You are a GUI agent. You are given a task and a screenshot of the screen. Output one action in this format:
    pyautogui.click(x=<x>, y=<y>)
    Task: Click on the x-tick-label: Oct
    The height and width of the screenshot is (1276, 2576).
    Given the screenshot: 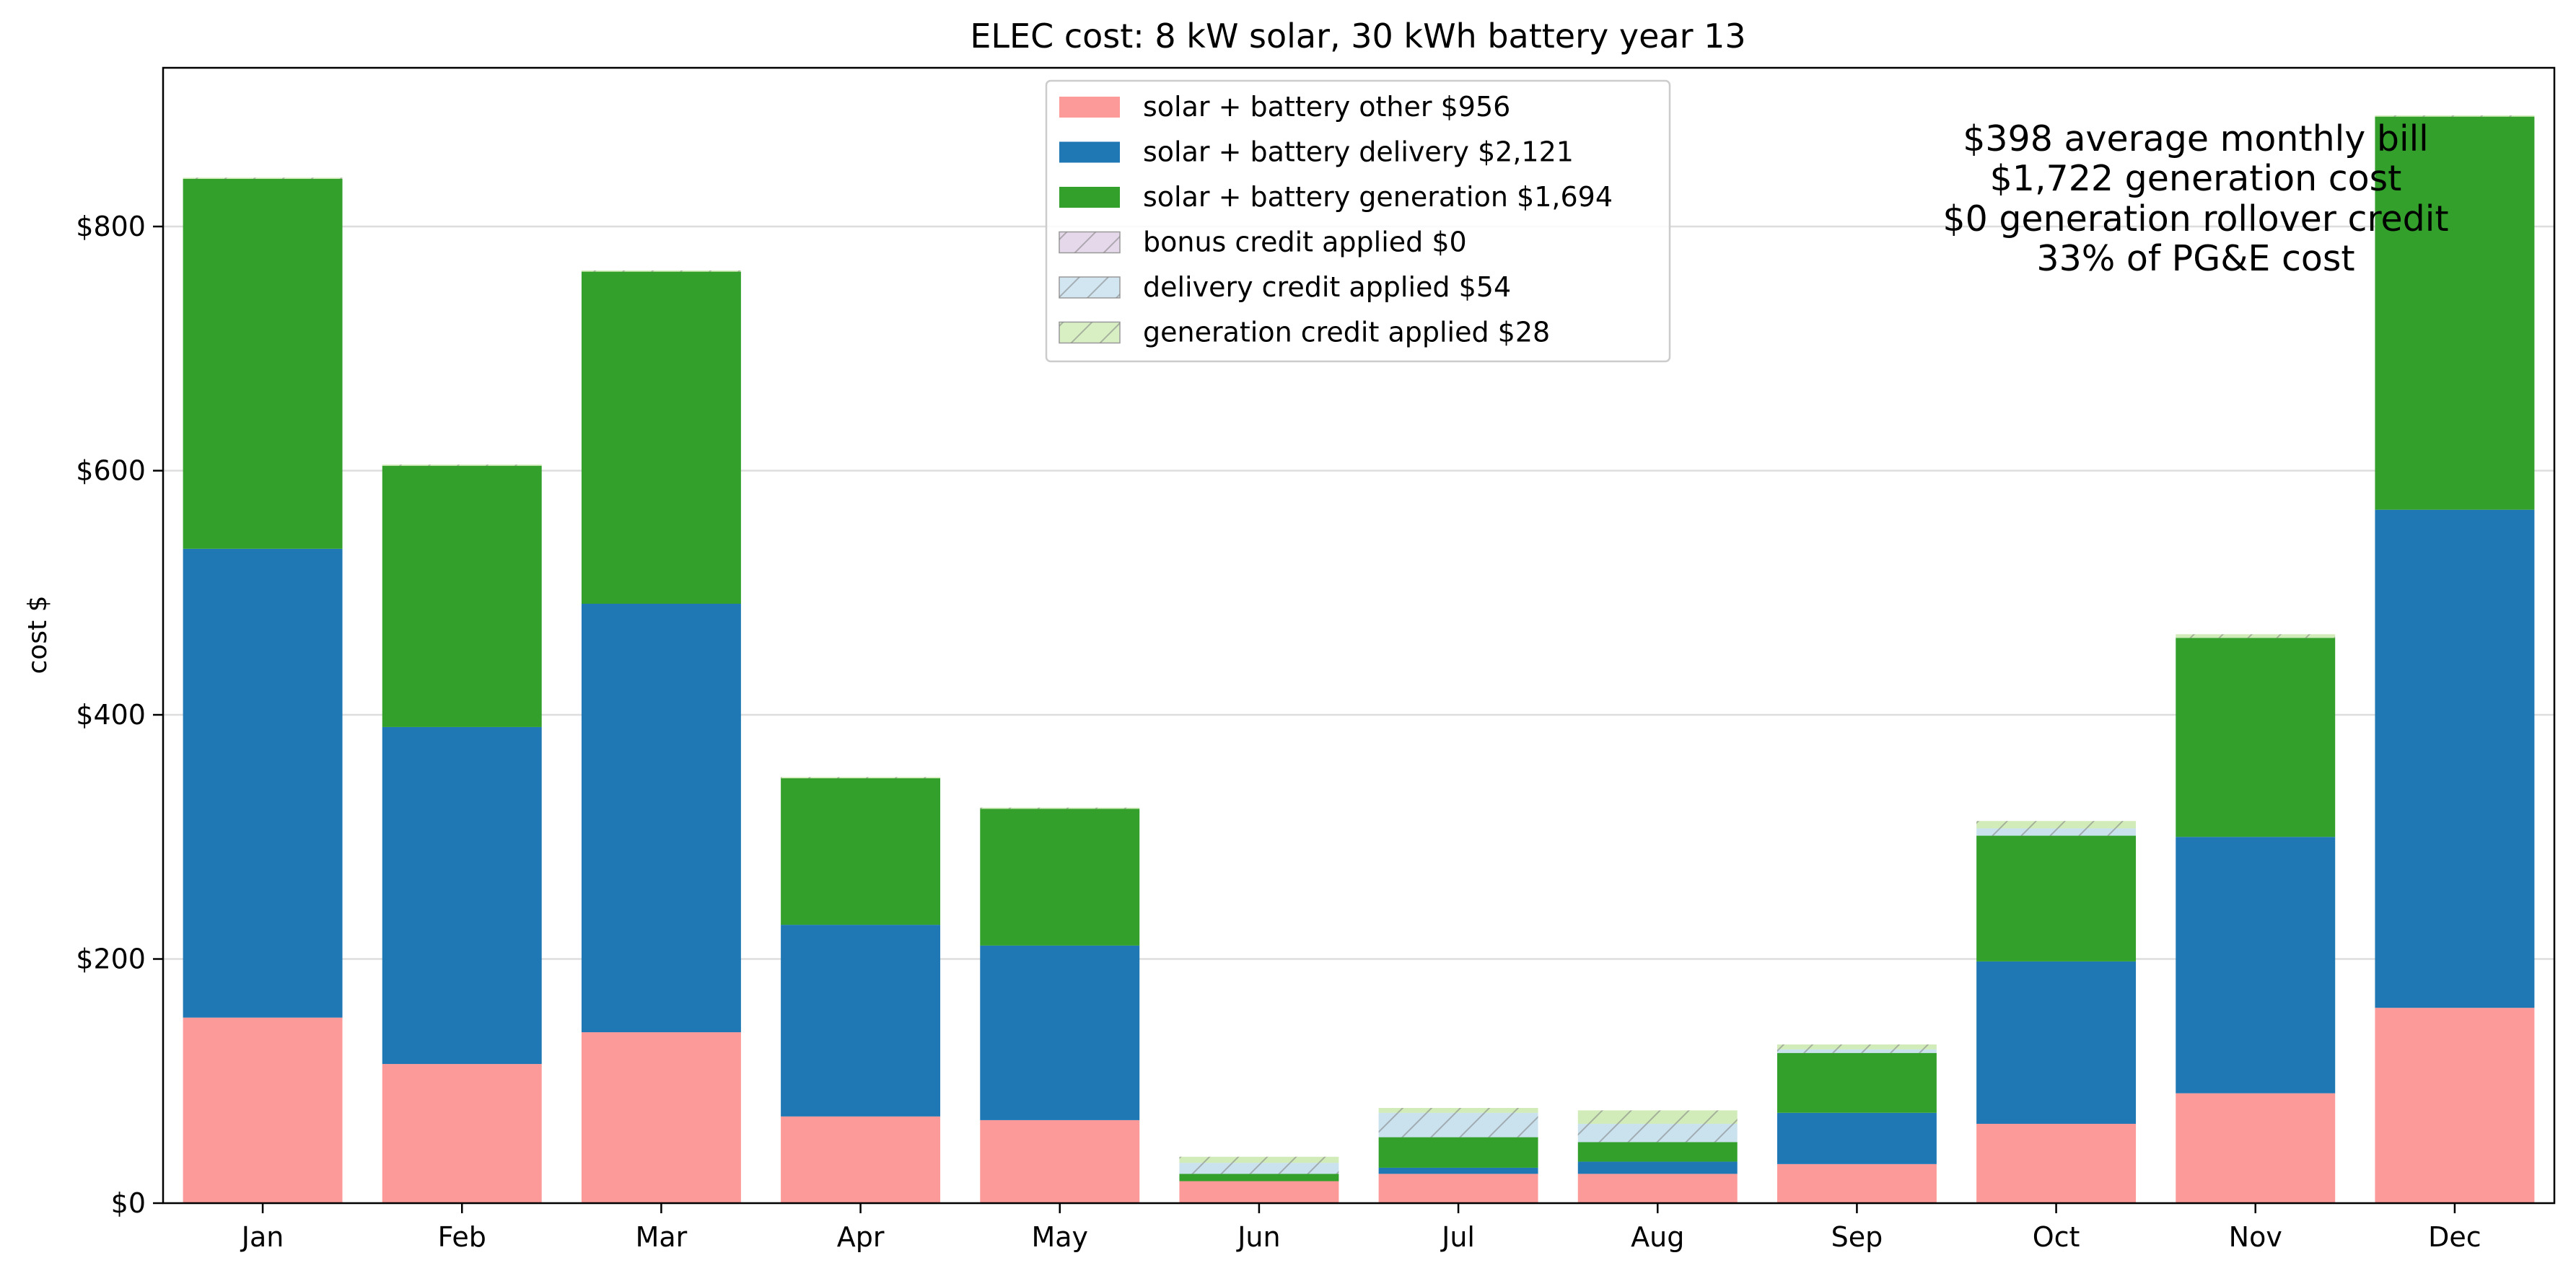 What is the action you would take?
    pyautogui.click(x=2056, y=1237)
    